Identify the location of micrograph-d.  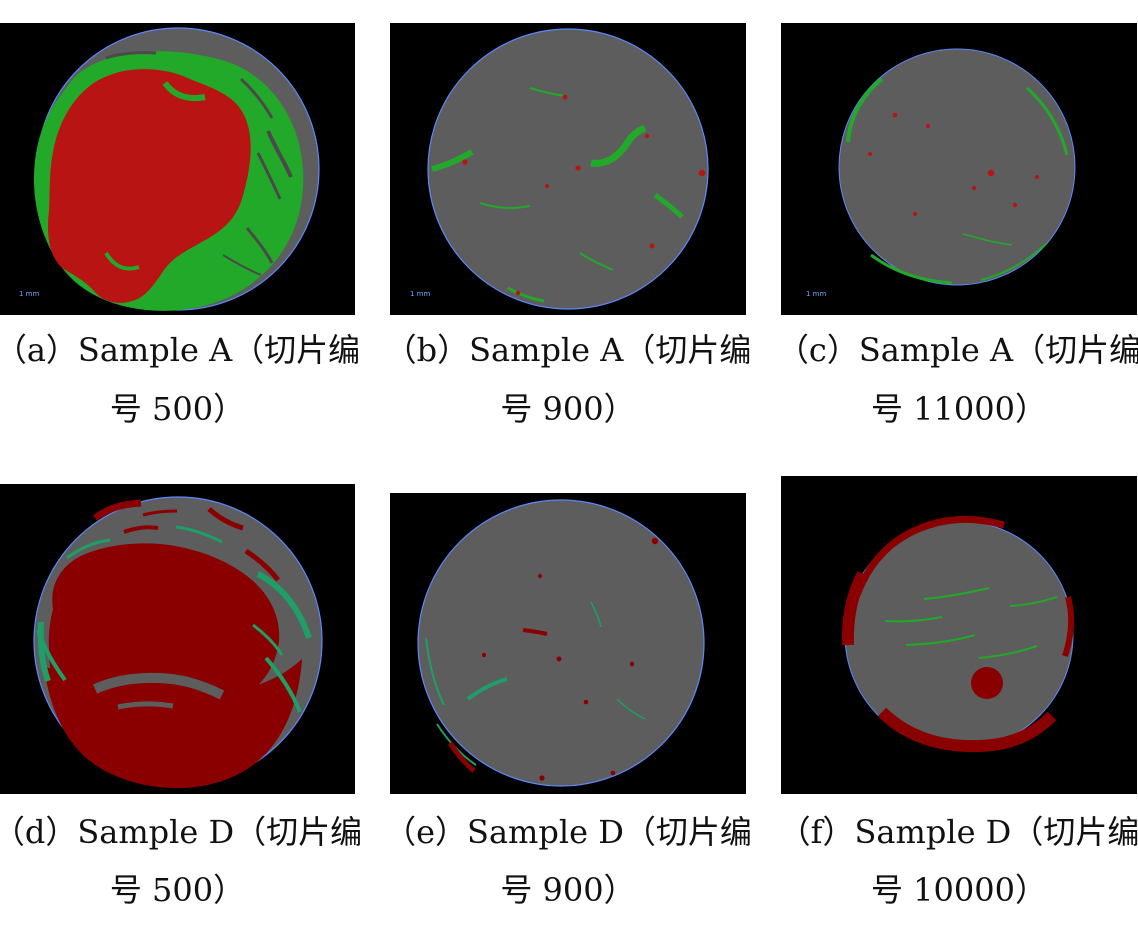
(177, 639).